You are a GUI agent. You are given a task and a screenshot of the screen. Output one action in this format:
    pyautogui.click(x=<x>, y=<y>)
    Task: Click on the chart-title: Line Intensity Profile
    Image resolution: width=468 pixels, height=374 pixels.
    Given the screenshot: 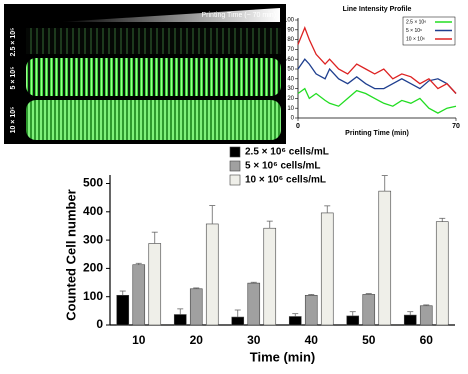 What is the action you would take?
    pyautogui.click(x=377, y=9)
    